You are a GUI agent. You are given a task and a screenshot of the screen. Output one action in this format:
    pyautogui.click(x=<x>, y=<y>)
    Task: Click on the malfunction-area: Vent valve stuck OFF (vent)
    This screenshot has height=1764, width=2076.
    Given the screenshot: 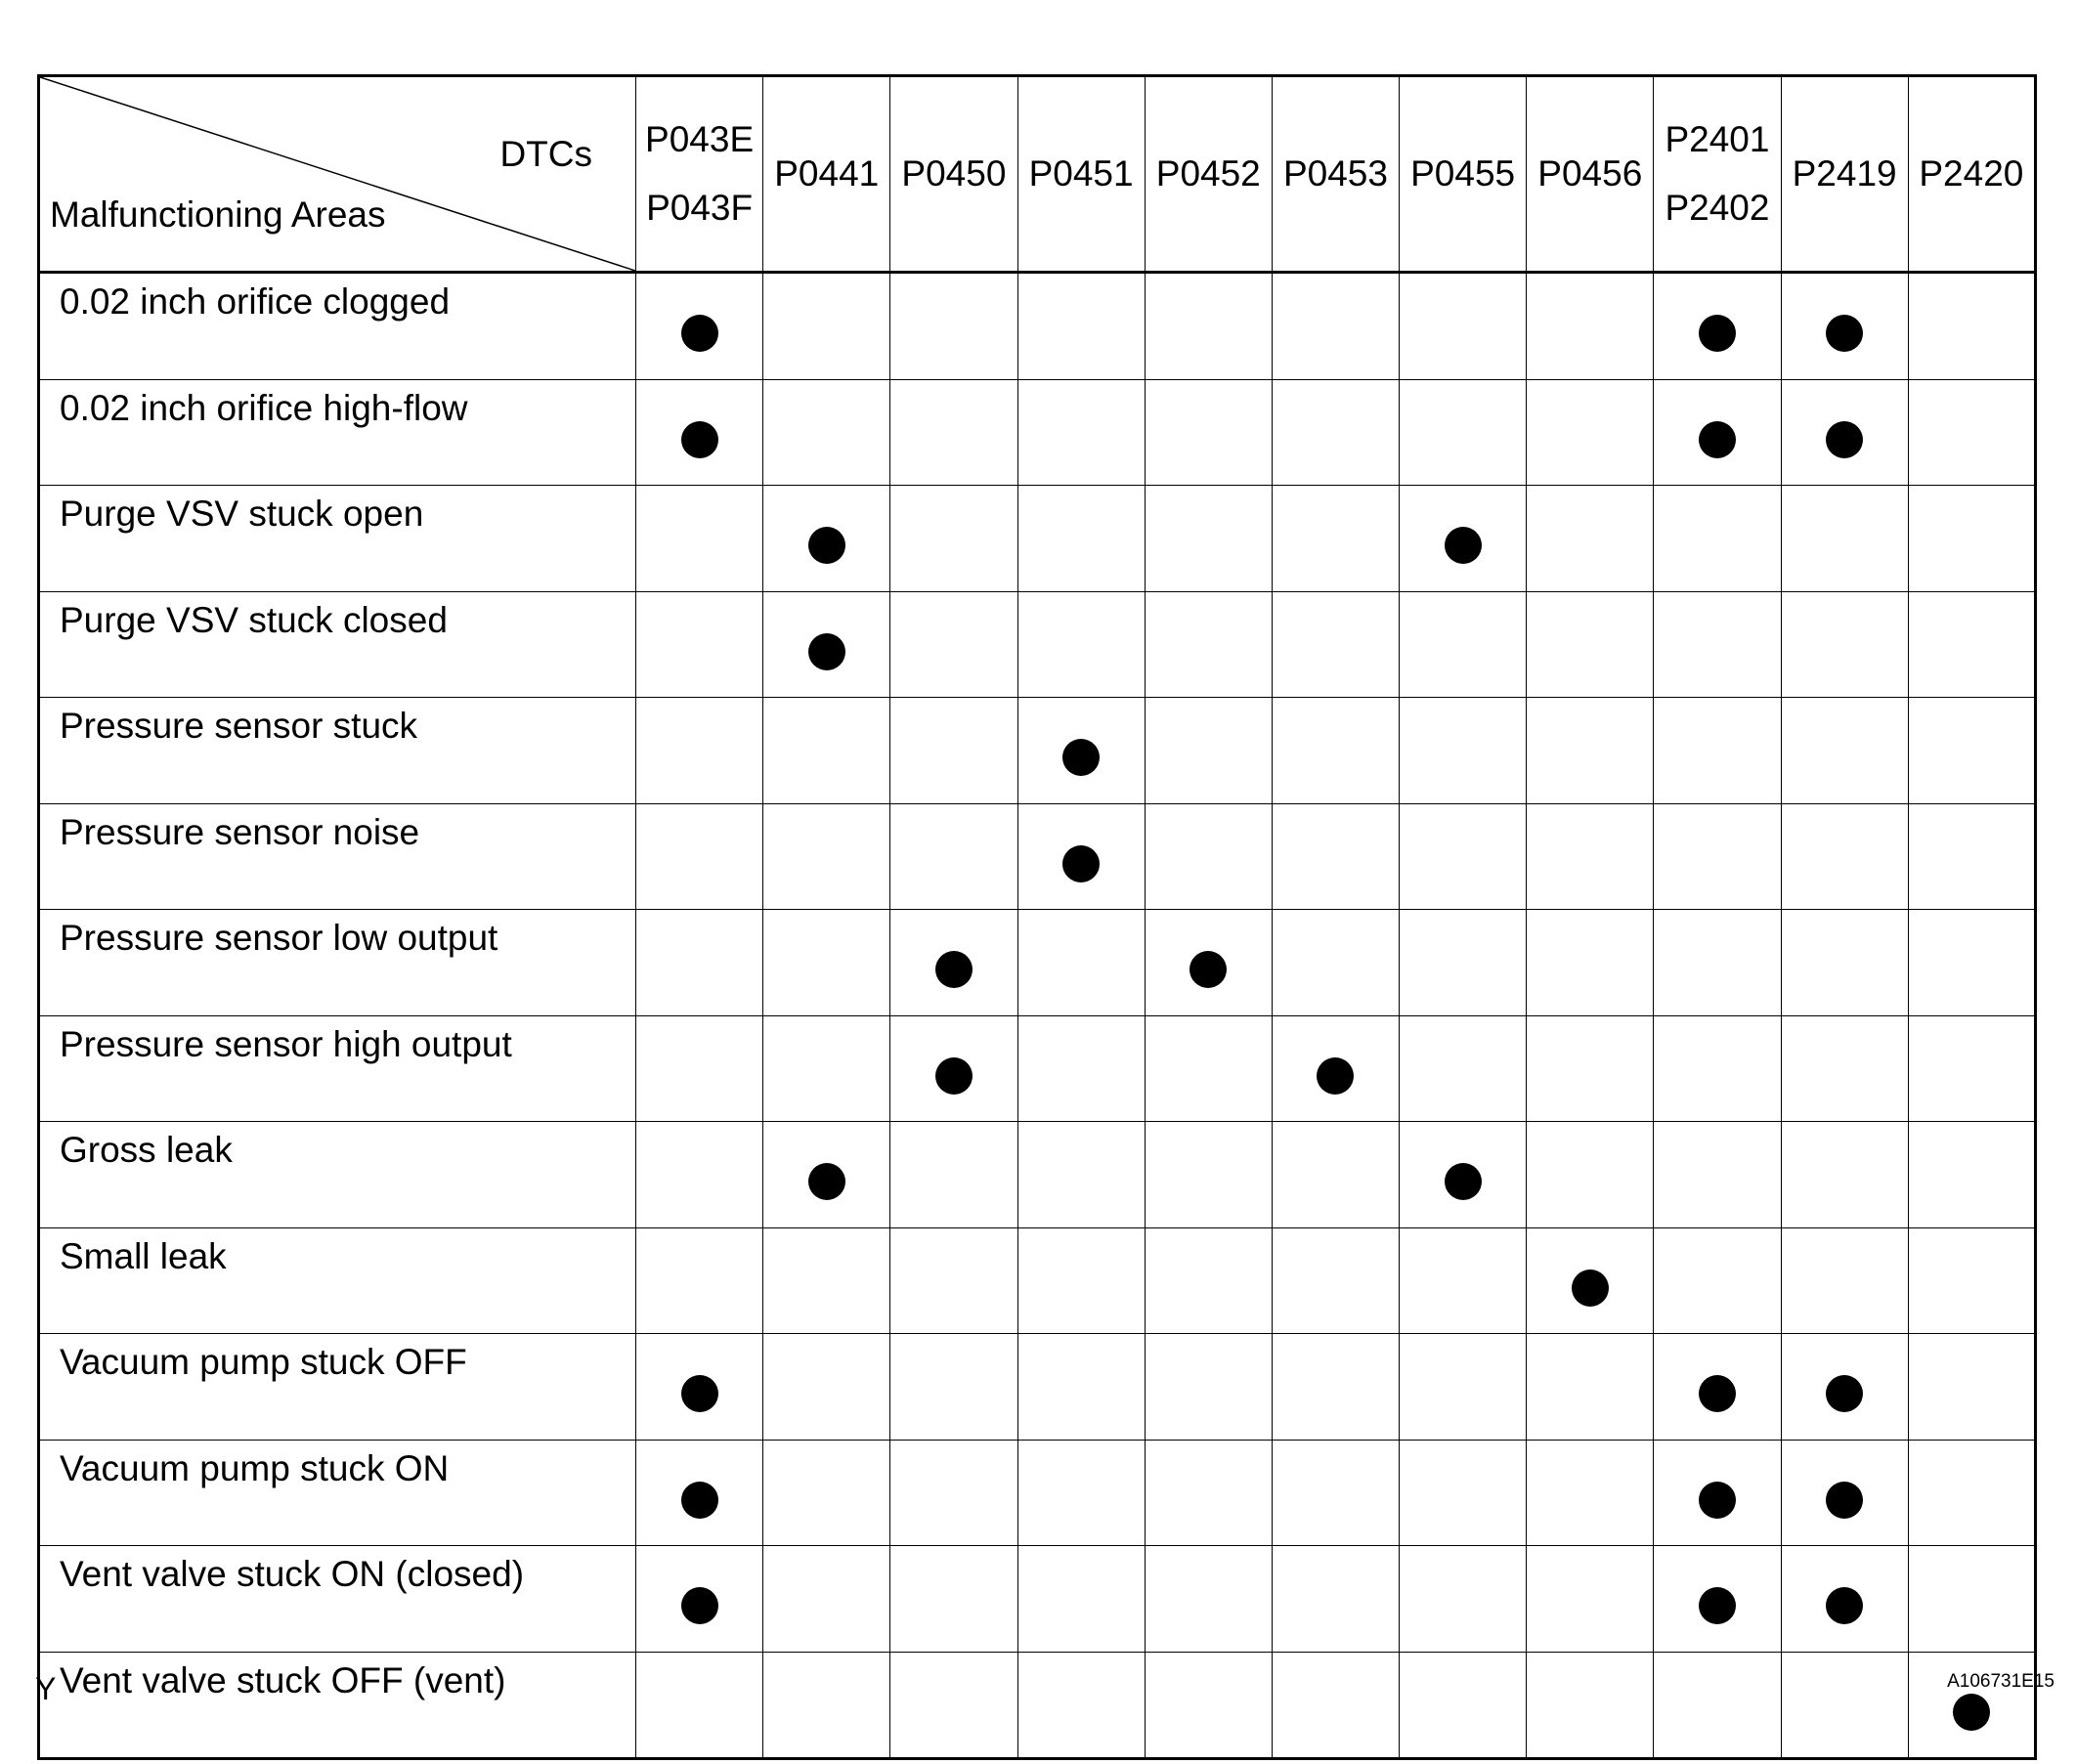 What is the action you would take?
    pyautogui.click(x=337, y=1705)
    